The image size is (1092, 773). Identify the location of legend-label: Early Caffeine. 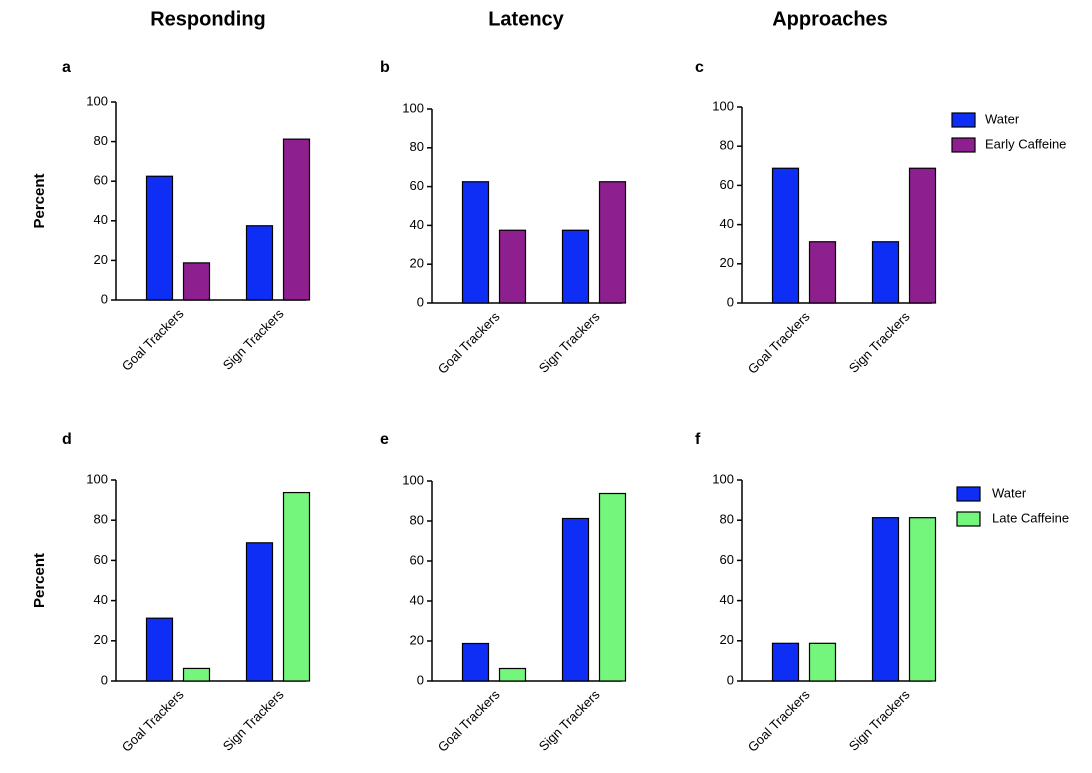
(1025, 143).